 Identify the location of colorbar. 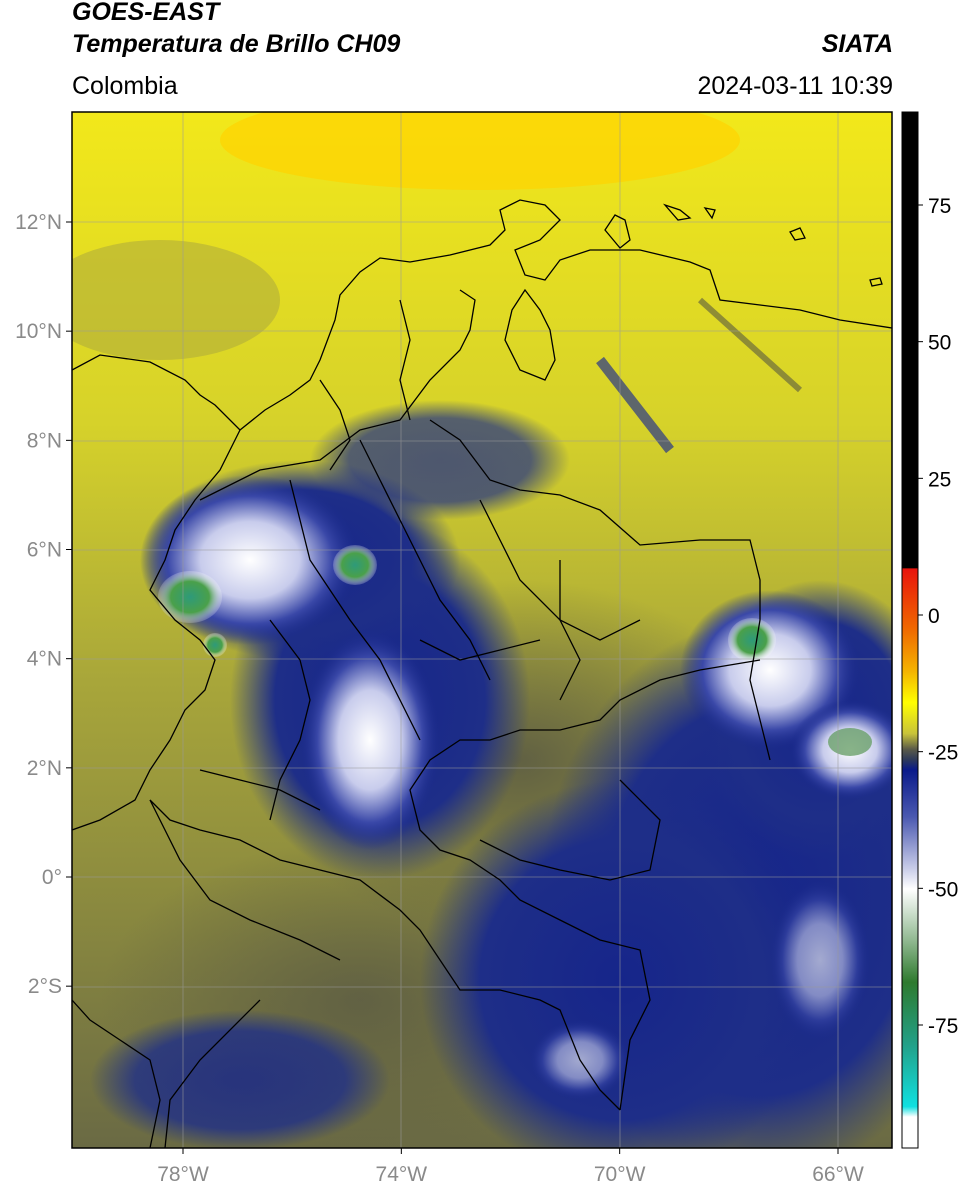
(910, 630).